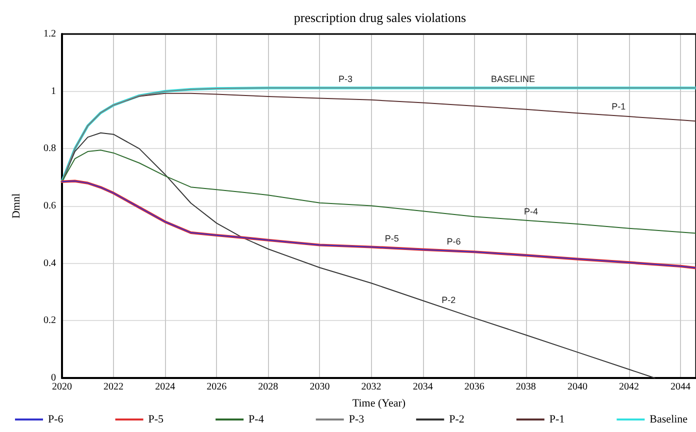  What do you see at coordinates (268, 387) in the screenshot?
I see `x-tick-label: 2028` at bounding box center [268, 387].